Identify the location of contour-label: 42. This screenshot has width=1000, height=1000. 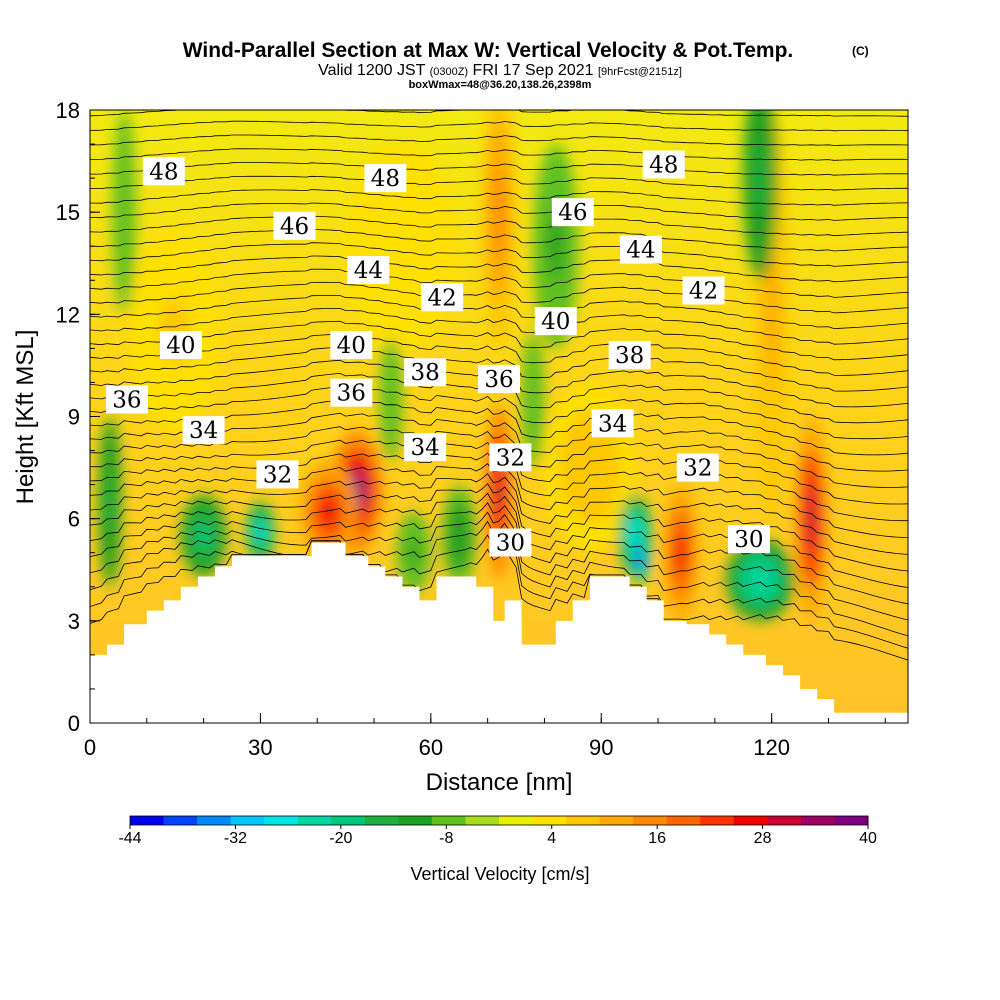
(703, 290).